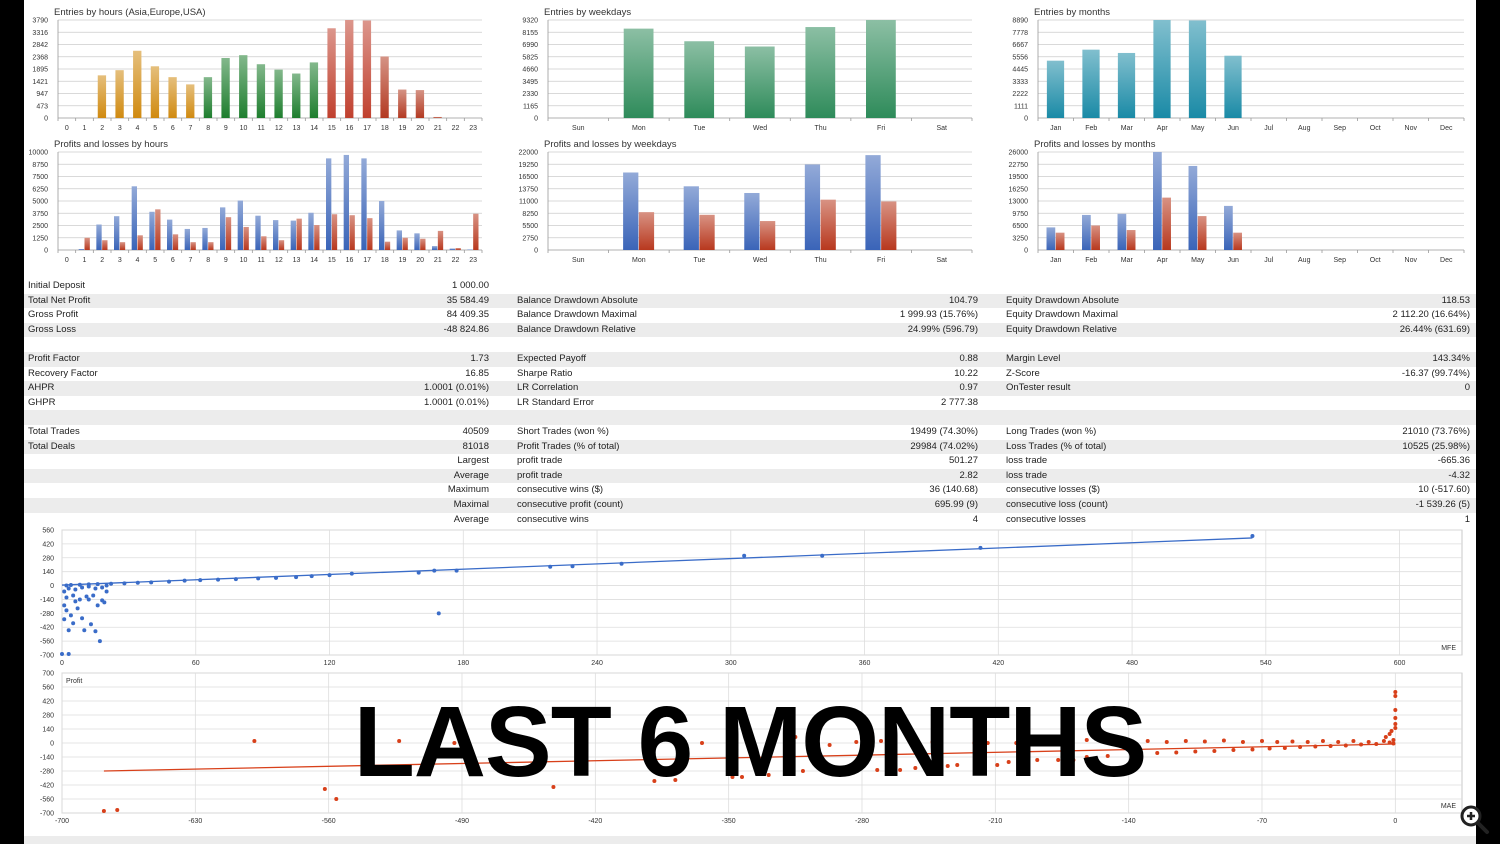  What do you see at coordinates (47, 656) in the screenshot?
I see `y-tick-label: -700` at bounding box center [47, 656].